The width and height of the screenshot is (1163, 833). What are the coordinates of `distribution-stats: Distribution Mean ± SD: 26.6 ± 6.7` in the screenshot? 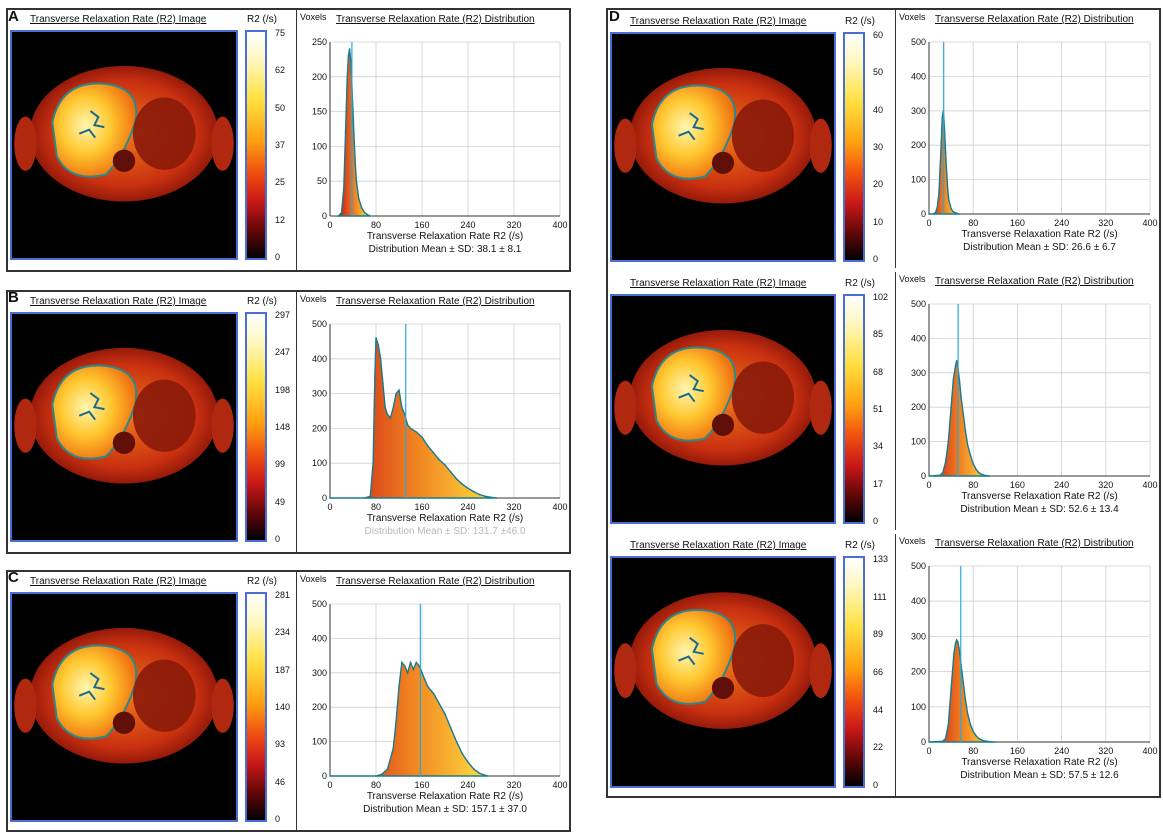 It's located at (1039, 247).